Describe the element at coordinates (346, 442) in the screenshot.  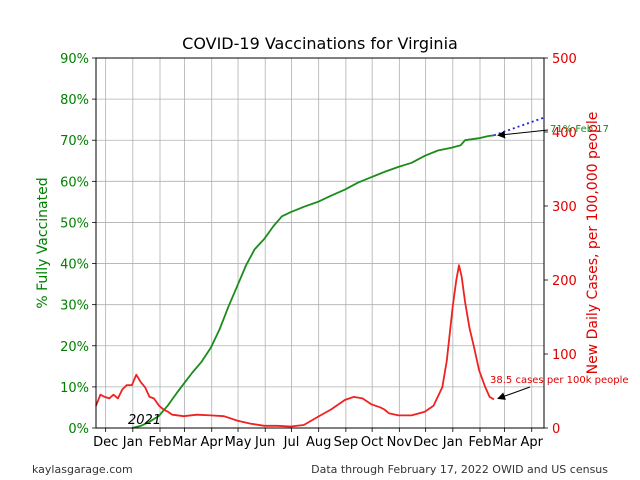
I see `x-tick-label: Sep` at that location.